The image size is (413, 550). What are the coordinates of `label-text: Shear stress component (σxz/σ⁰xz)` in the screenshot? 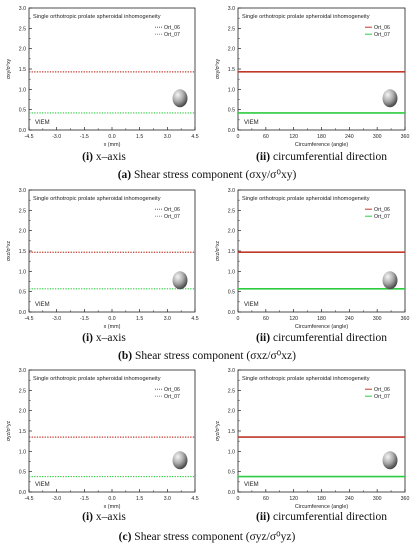 It's located at (215, 356).